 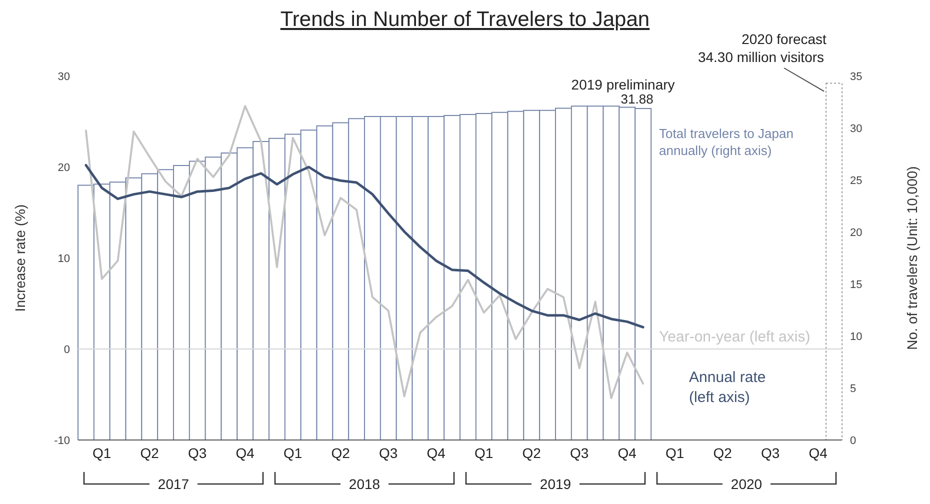 I want to click on text: 2017, so click(x=174, y=484).